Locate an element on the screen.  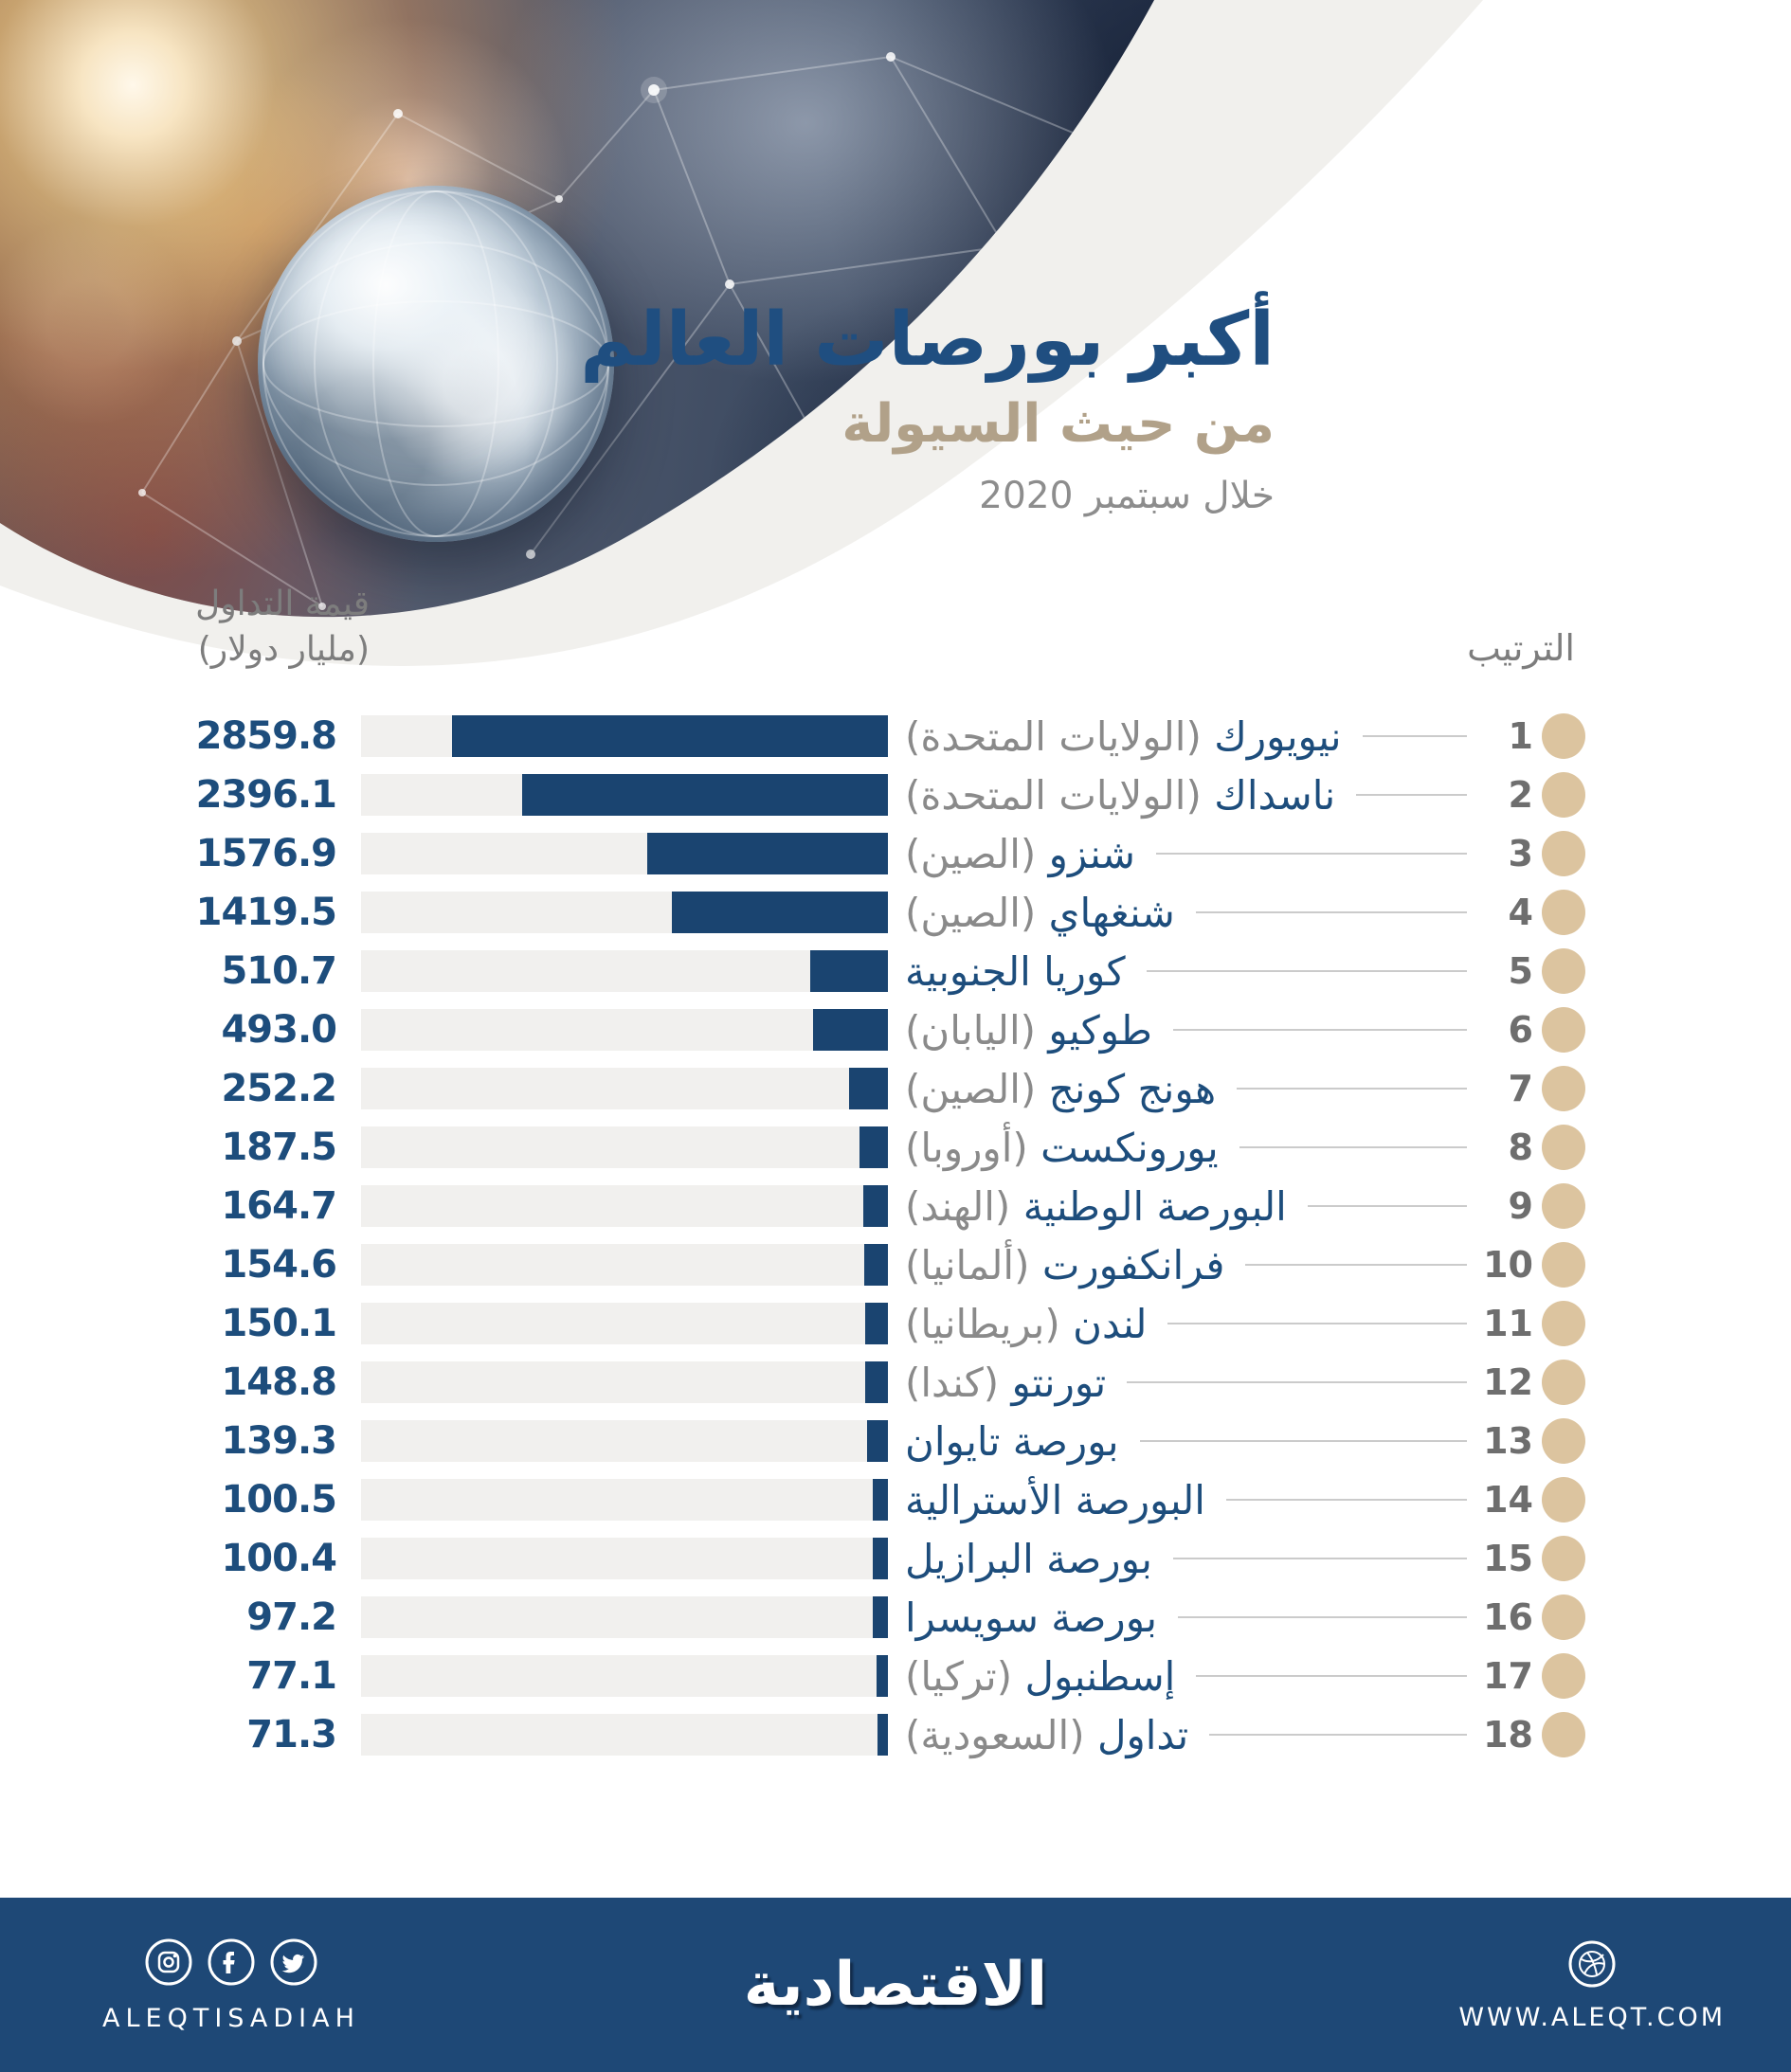
row-label: يورونكست (أوروبا) is located at coordinates (1062, 1148).